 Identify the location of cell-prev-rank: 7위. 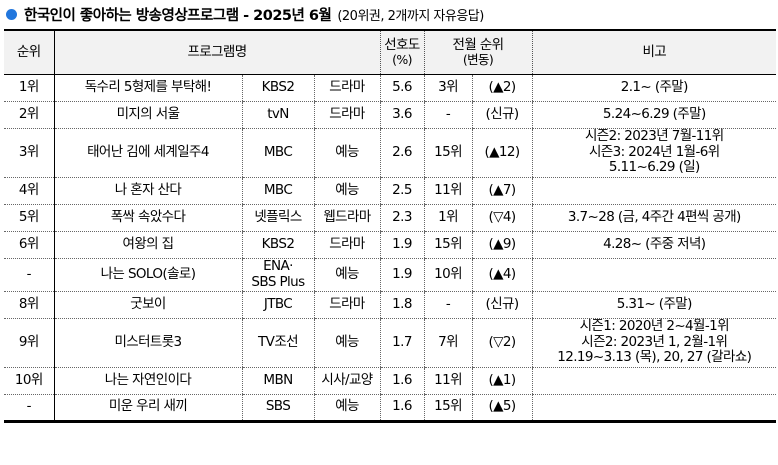
(448, 343).